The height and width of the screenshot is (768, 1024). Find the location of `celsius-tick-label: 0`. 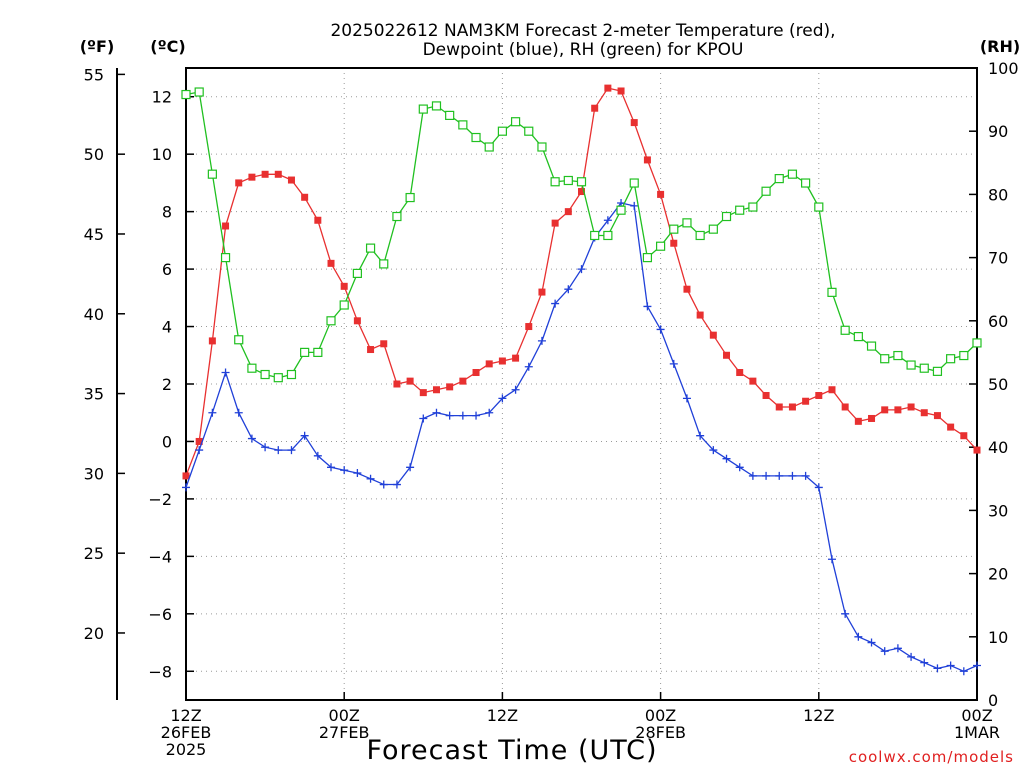

celsius-tick-label: 0 is located at coordinates (167, 441).